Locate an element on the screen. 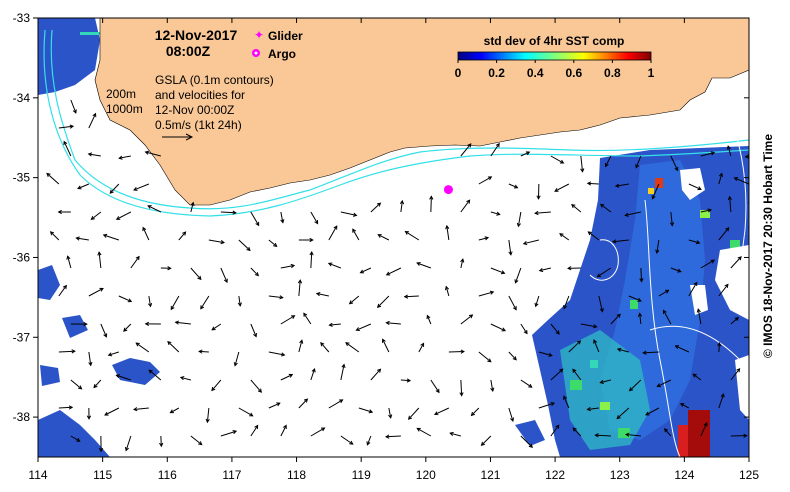  gsla-note-line-1: GSLA (0.1m contours) is located at coordinates (214, 80).